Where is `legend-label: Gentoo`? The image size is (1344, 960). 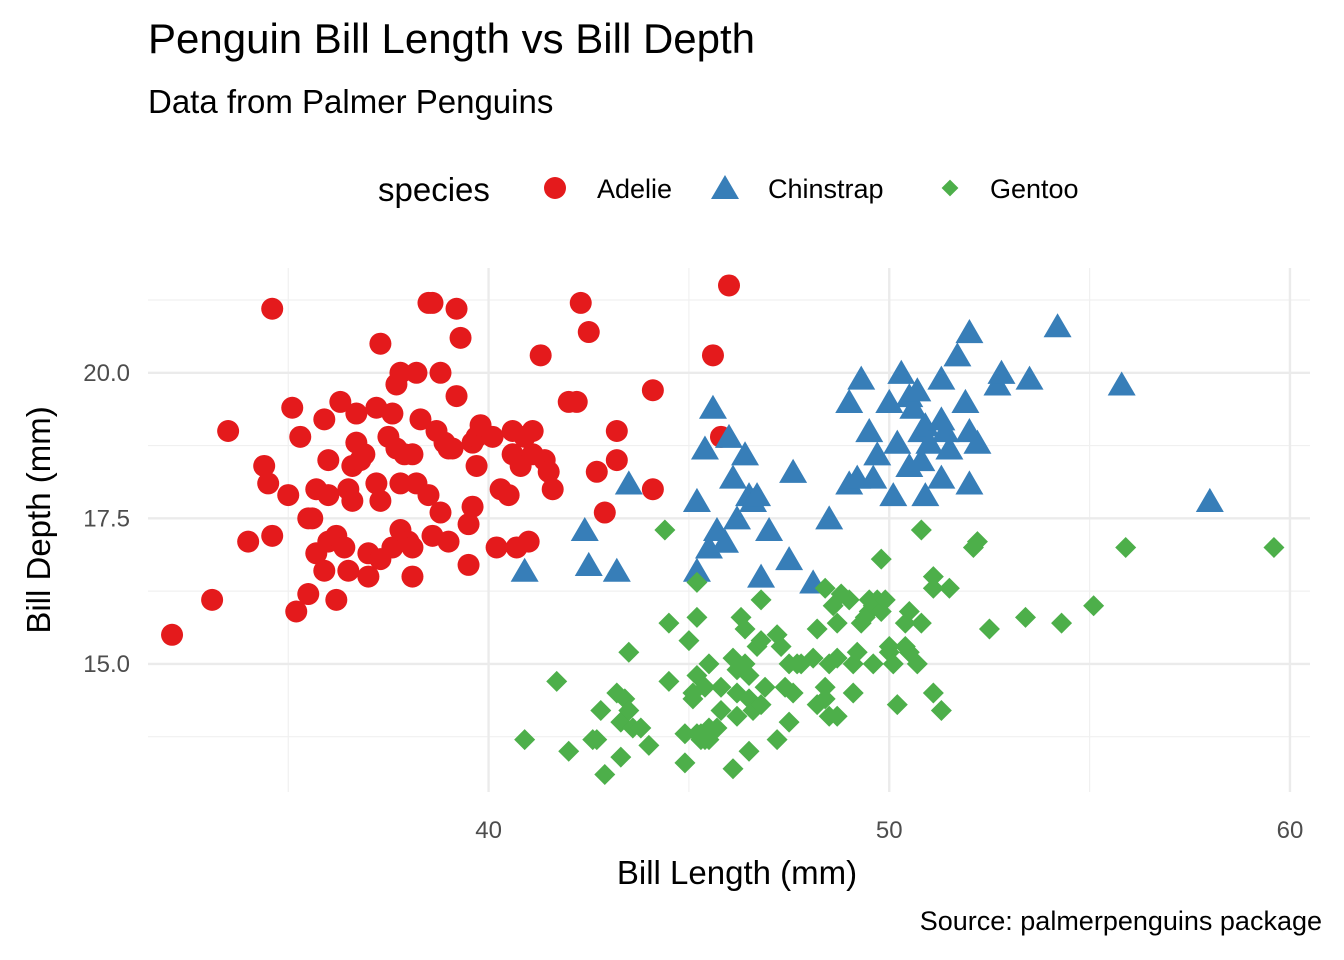 legend-label: Gentoo is located at coordinates (1034, 189).